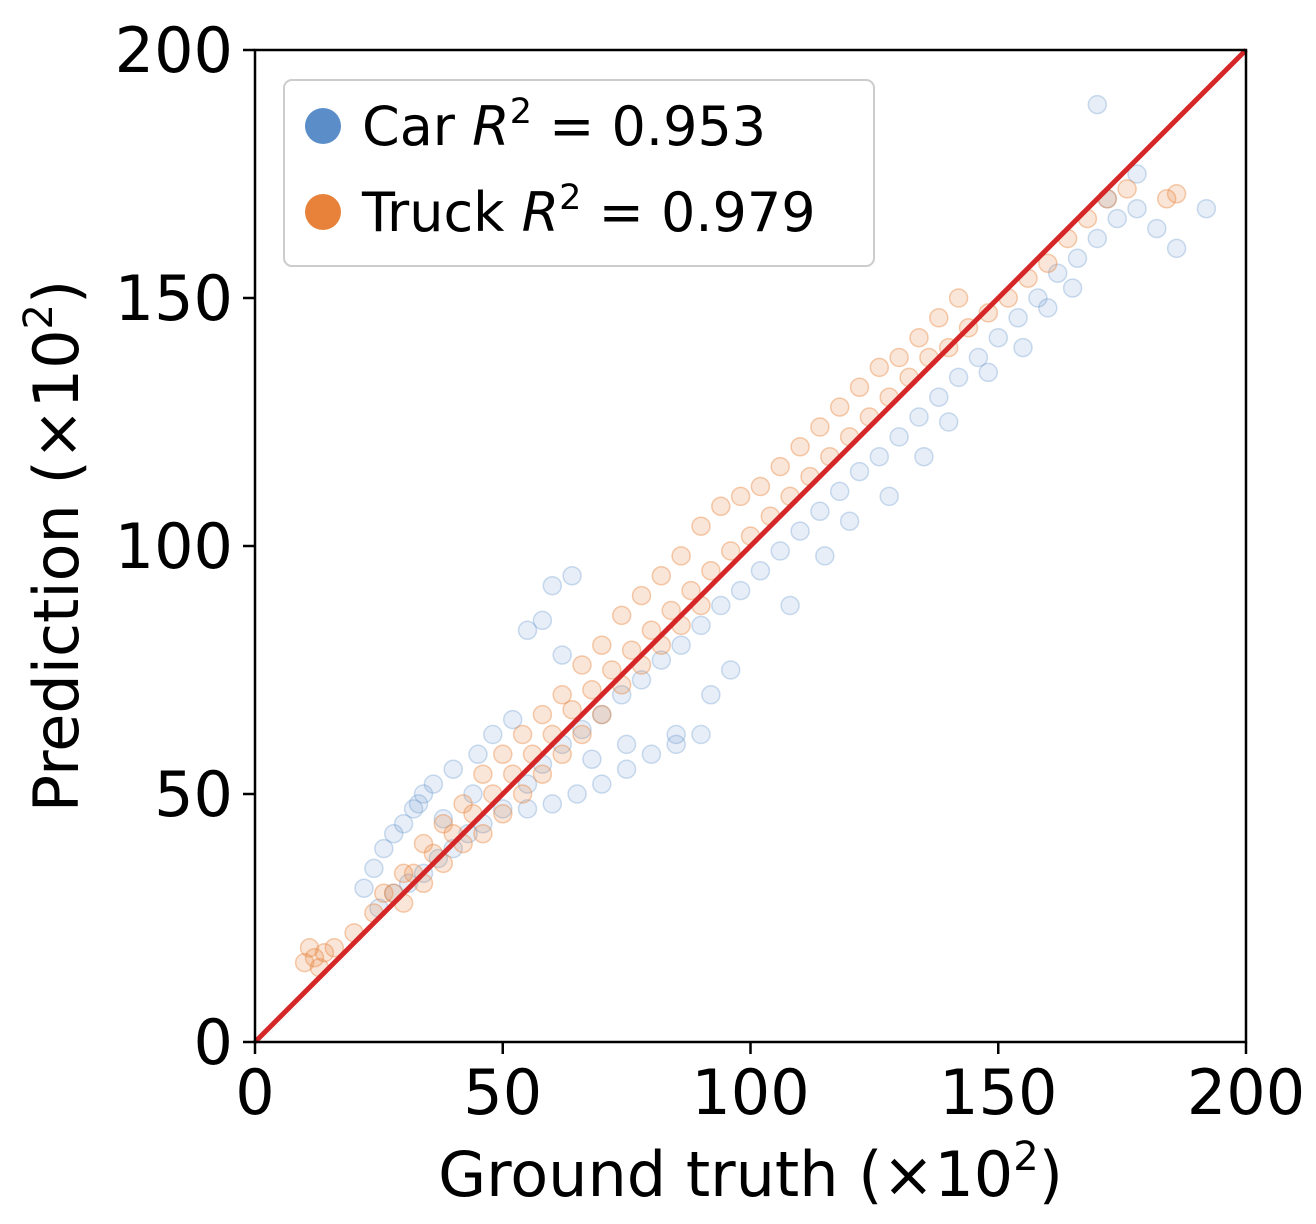 Image resolution: width=1316 pixels, height=1224 pixels. I want to click on legend-box, so click(579, 173).